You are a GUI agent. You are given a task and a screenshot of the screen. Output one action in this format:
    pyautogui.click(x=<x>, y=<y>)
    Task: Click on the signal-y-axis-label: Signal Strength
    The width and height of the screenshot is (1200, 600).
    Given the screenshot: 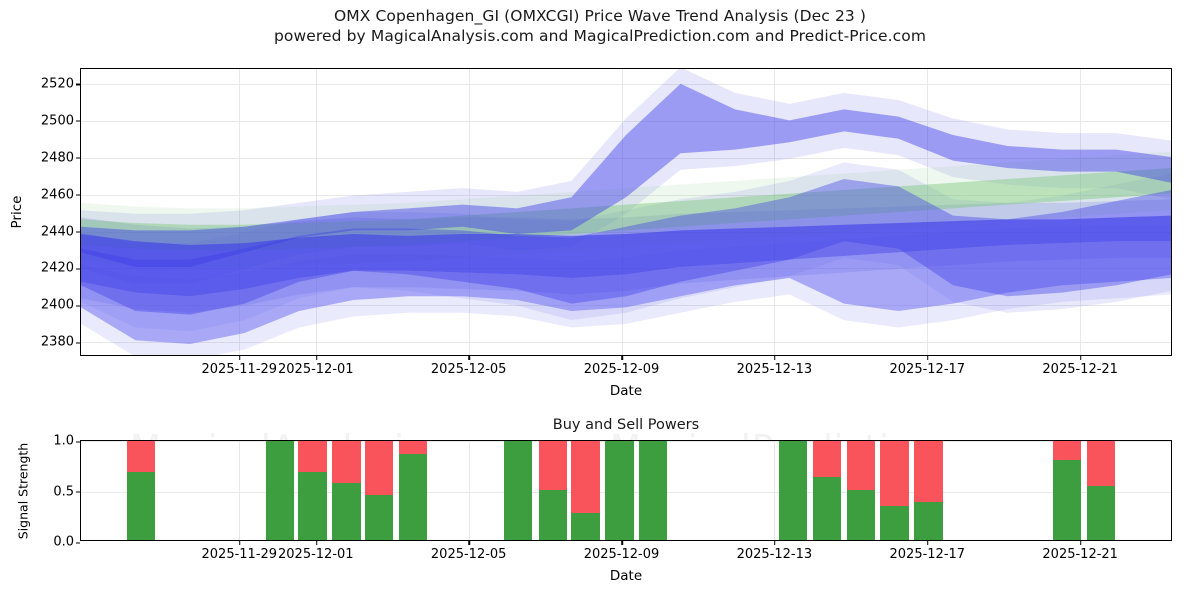 What is the action you would take?
    pyautogui.click(x=23, y=490)
    